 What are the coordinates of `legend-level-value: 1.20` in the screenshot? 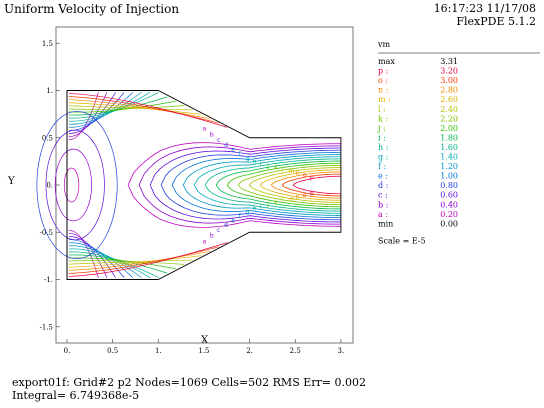 It's located at (449, 166).